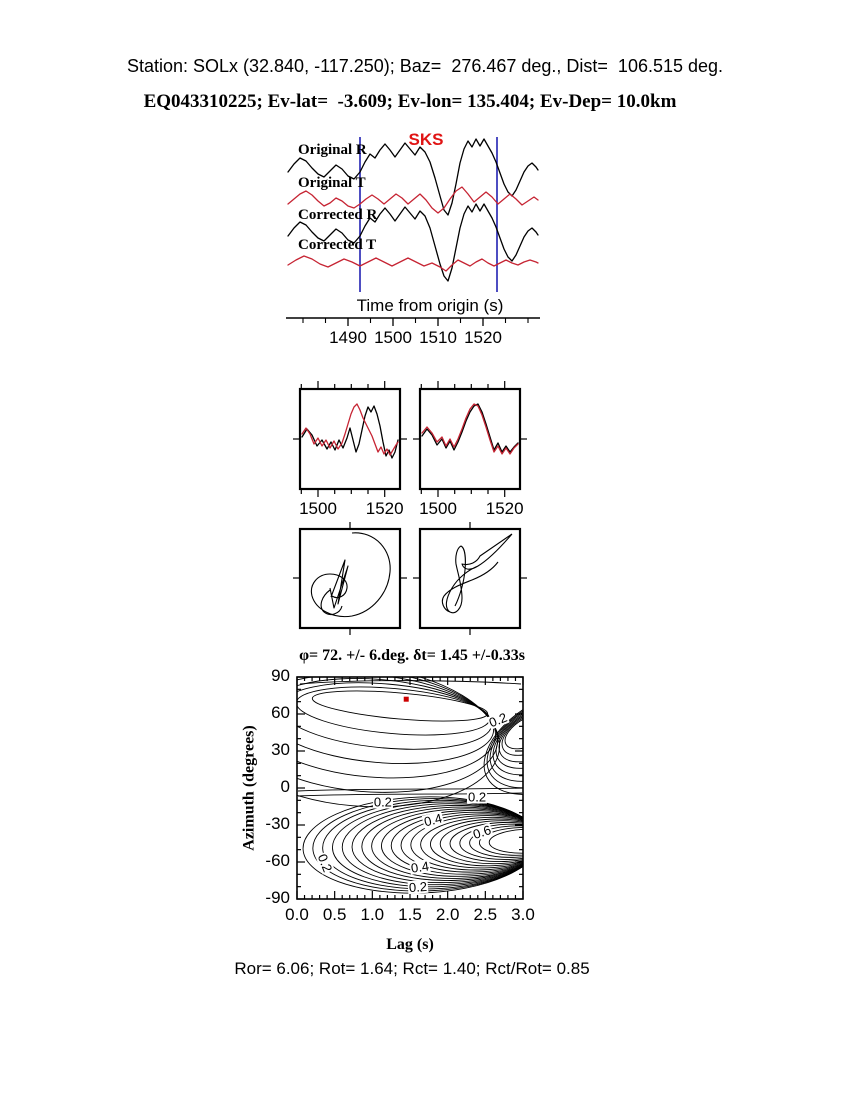 The height and width of the screenshot is (1100, 850). What do you see at coordinates (348, 337) in the screenshot?
I see `time-axis-tick-label: 1490` at bounding box center [348, 337].